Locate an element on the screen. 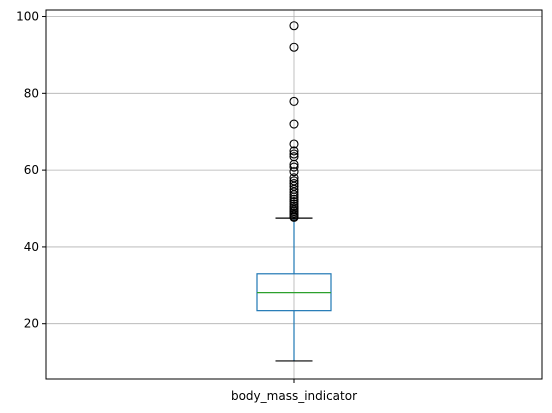  y-tick-label: 20 is located at coordinates (31, 324).